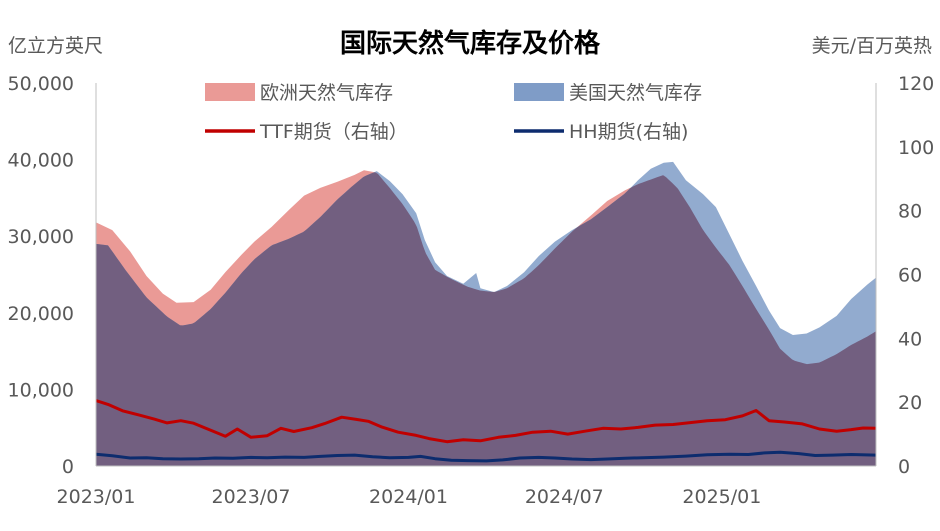 The image size is (940, 531). What do you see at coordinates (41, 84) in the screenshot?
I see `left-tick-label: 50,000` at bounding box center [41, 84].